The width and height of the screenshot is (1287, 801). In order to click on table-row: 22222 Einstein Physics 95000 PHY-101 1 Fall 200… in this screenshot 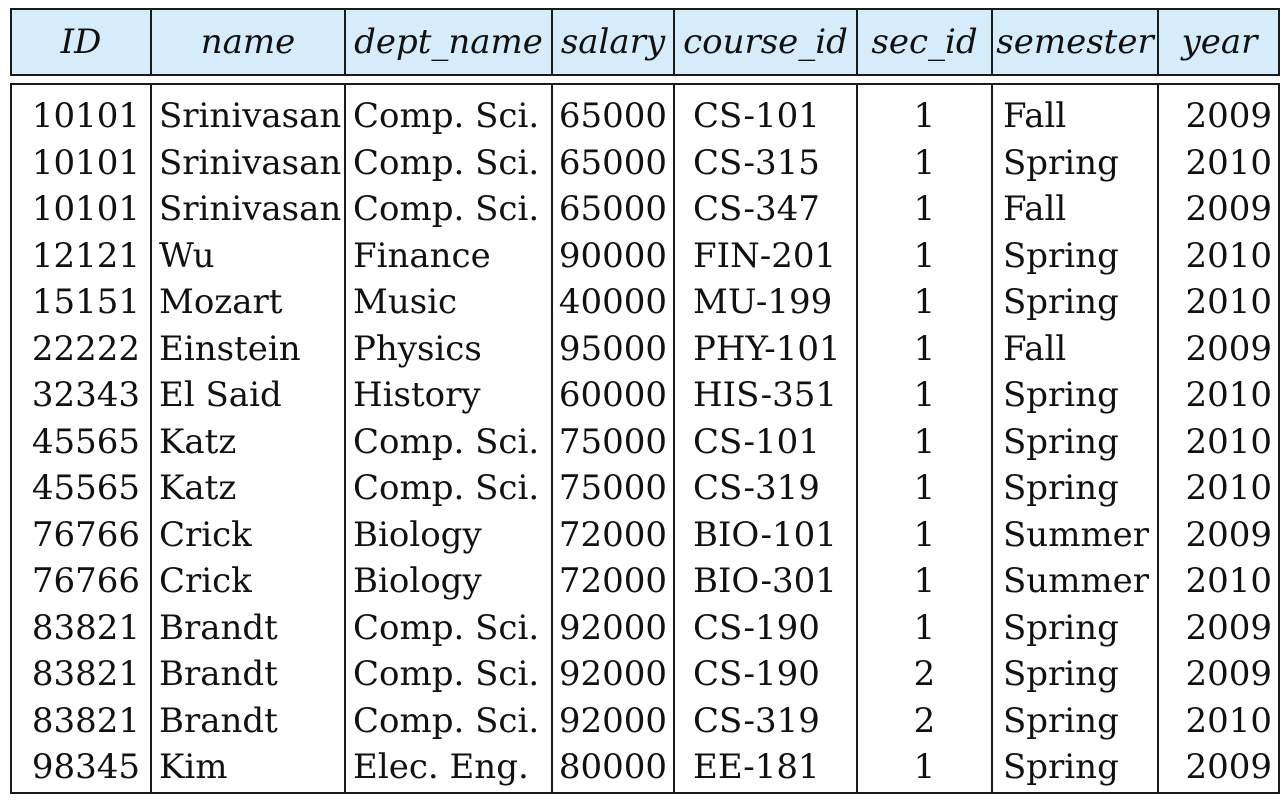, I will do `click(647, 349)`.